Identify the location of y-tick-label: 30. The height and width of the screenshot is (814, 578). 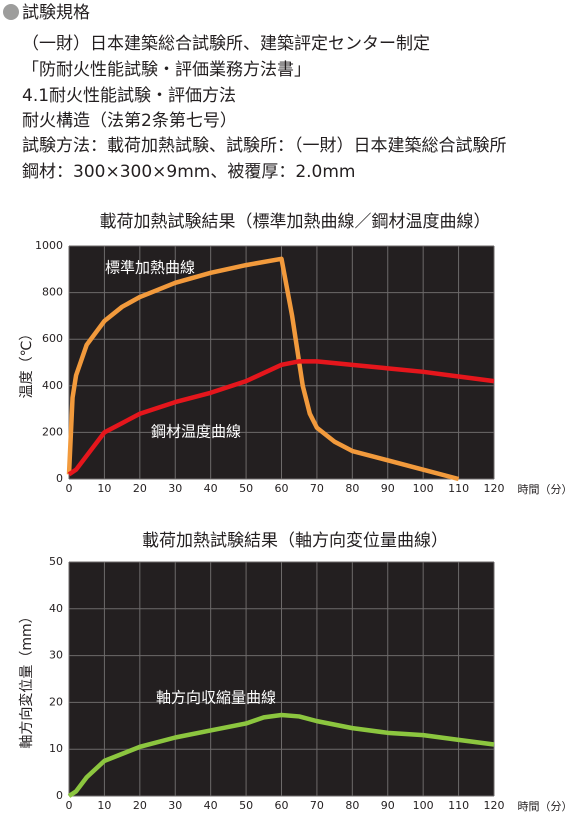
(56, 655).